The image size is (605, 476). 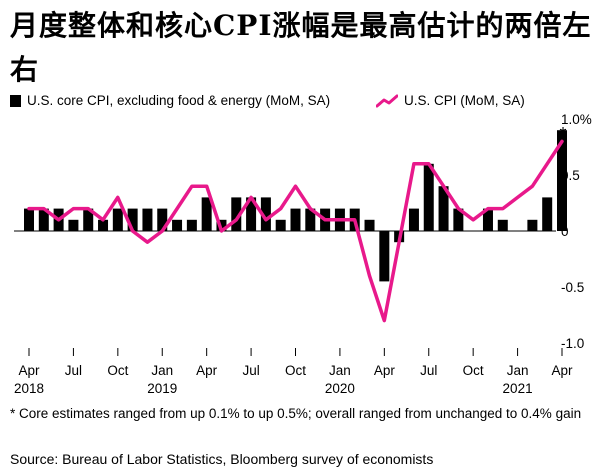 I want to click on annotation-asterisk: *, so click(x=562, y=134).